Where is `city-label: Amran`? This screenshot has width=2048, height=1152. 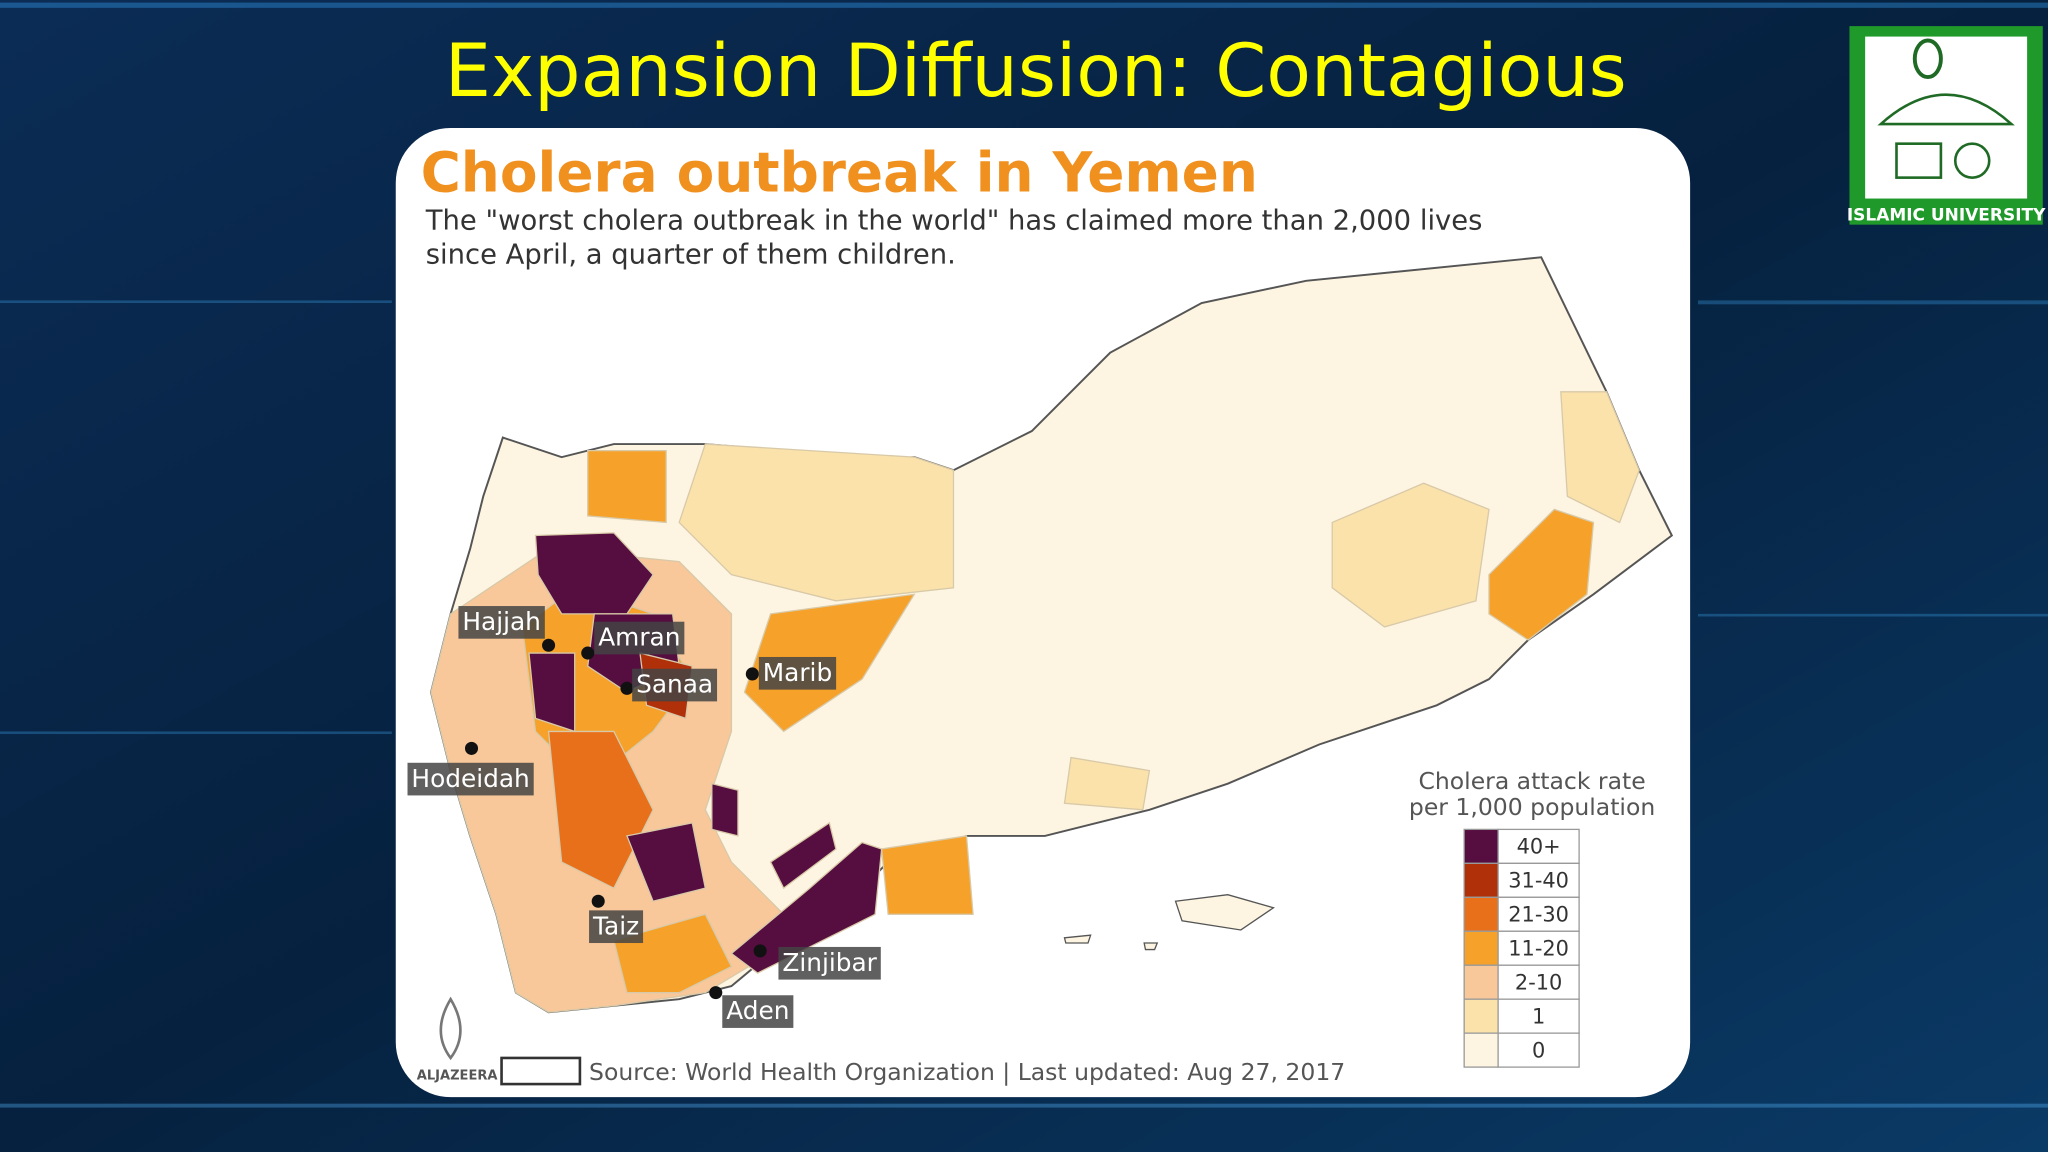 city-label: Amran is located at coordinates (639, 637).